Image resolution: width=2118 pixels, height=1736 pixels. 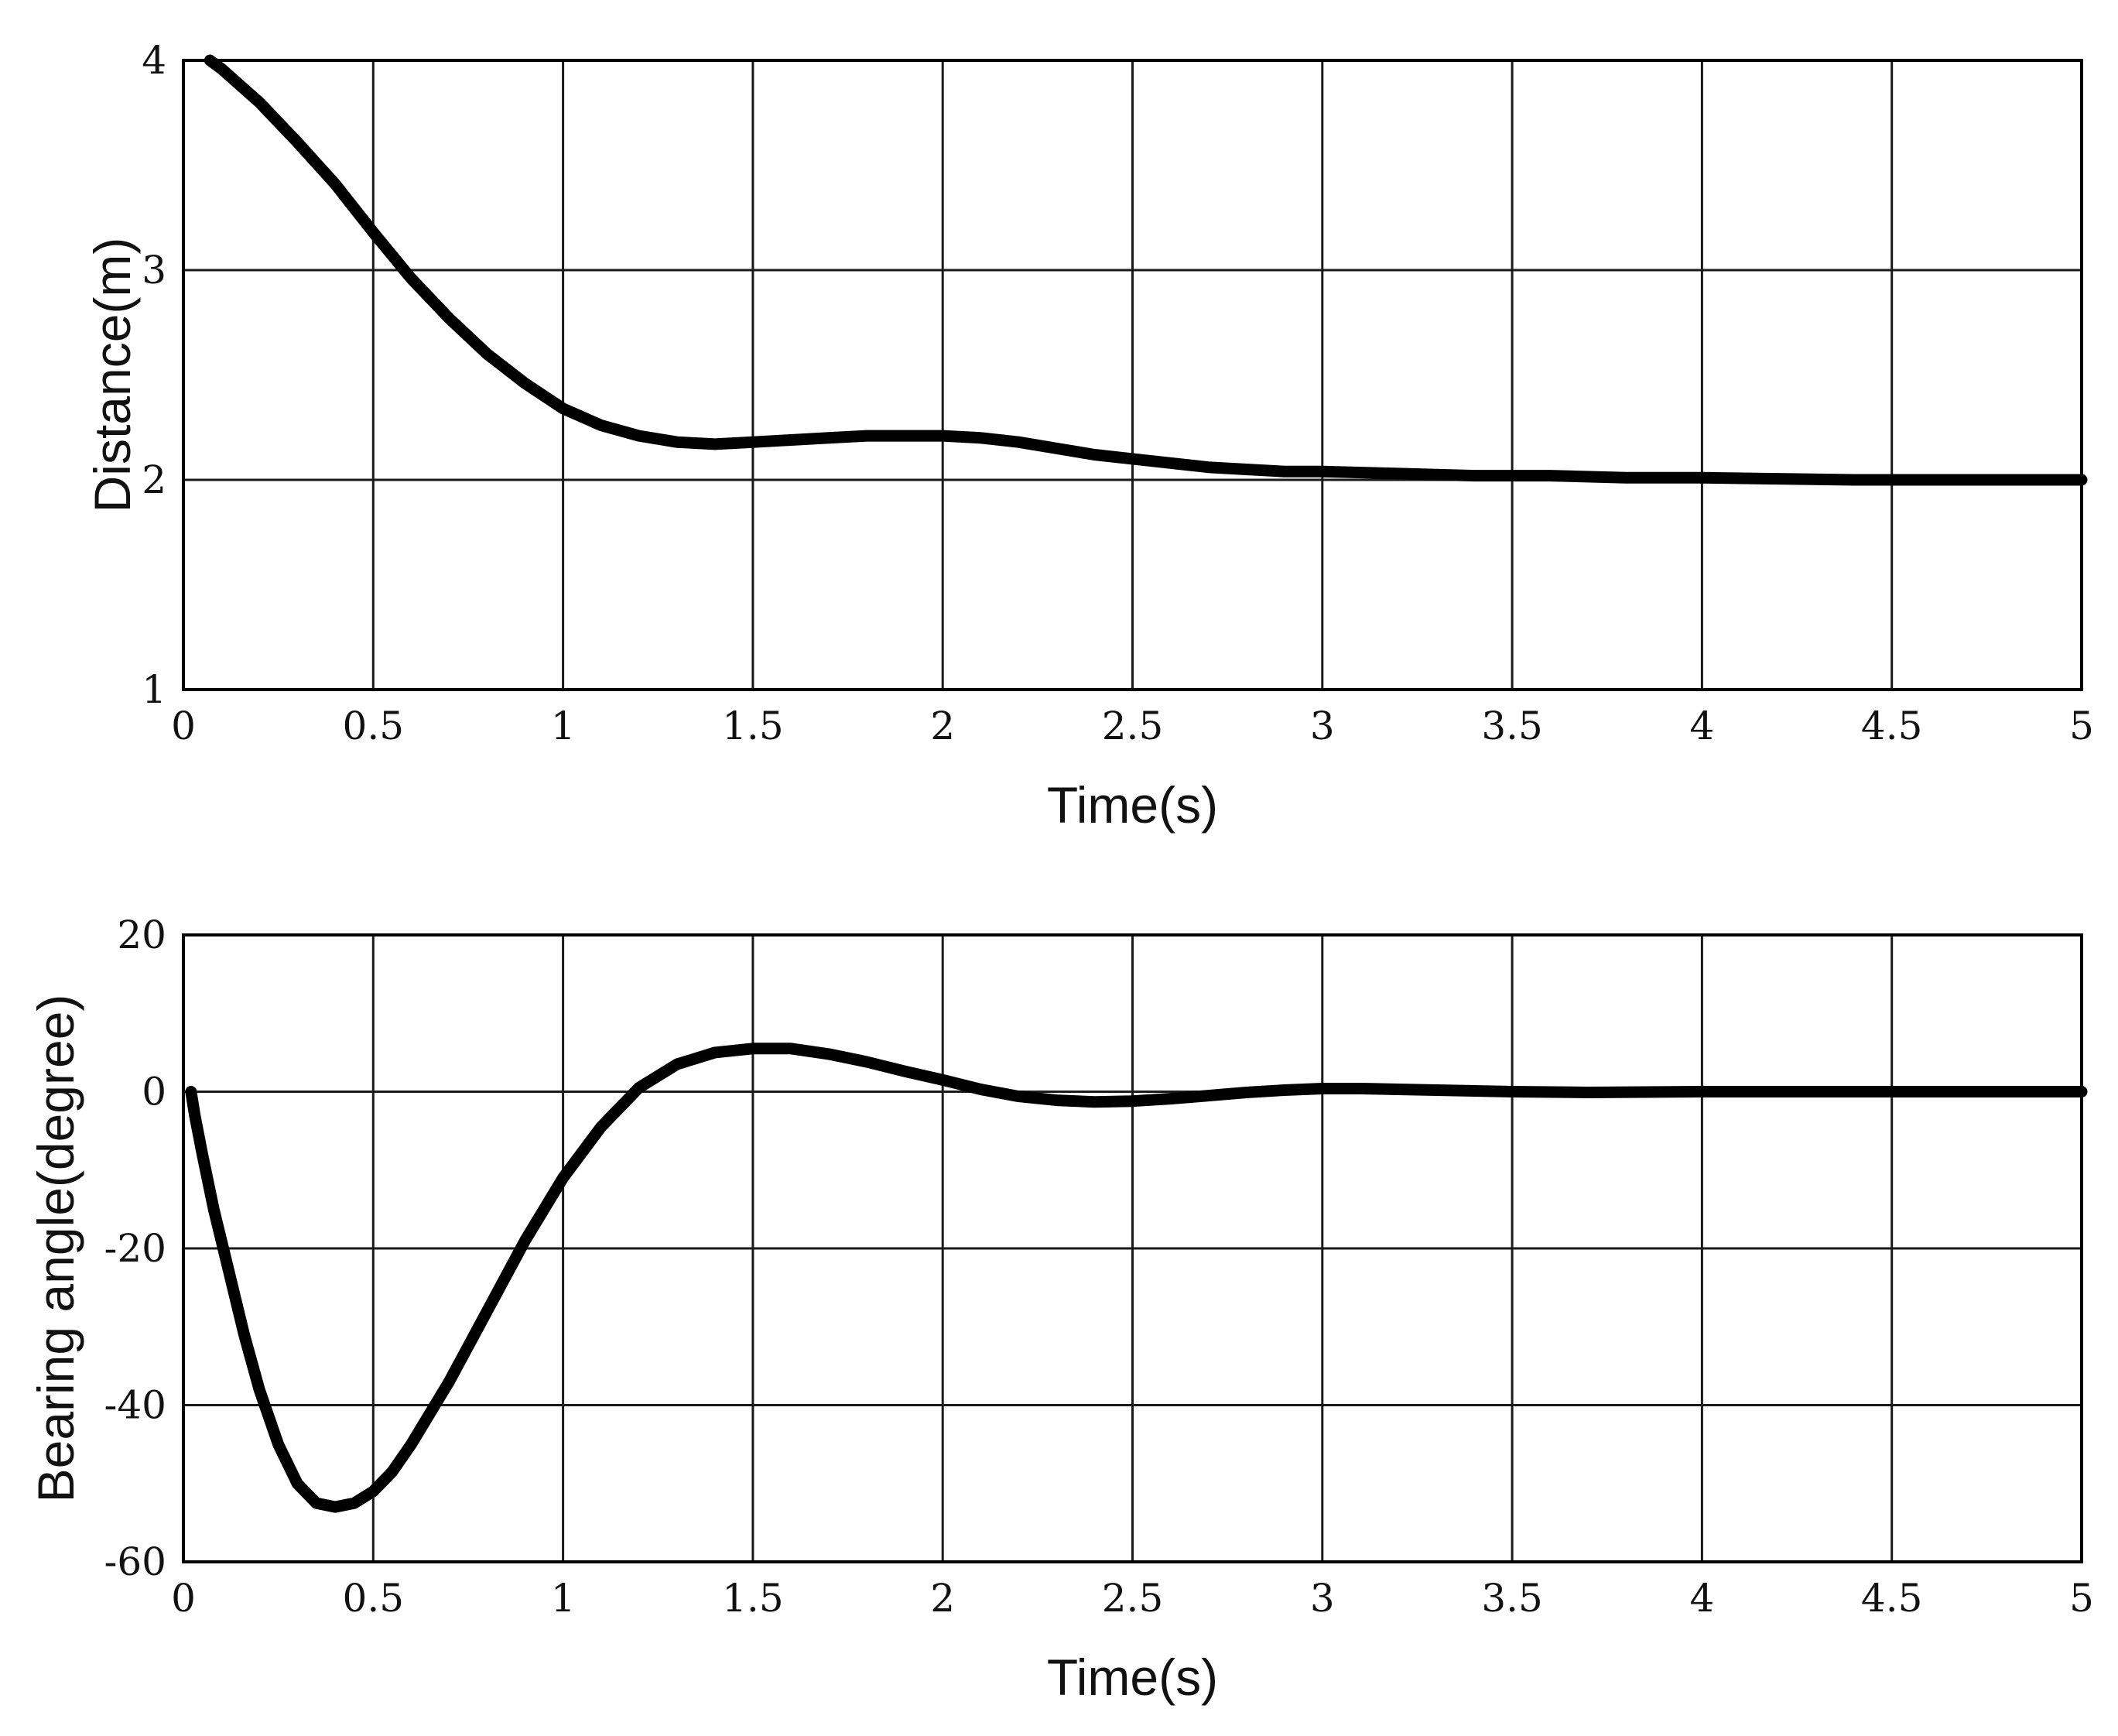 I want to click on bearing-y-tick-label: 20, so click(x=141, y=935).